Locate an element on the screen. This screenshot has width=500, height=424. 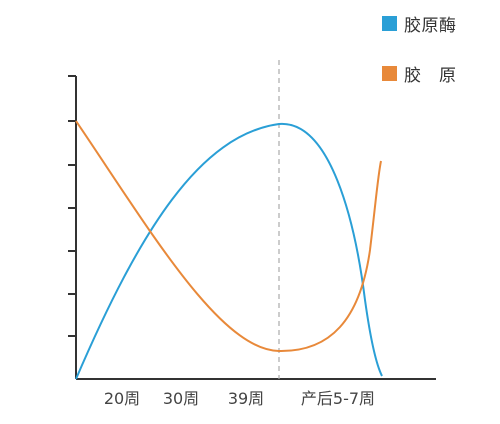
x-tick-label-1: 20周 is located at coordinates (122, 398).